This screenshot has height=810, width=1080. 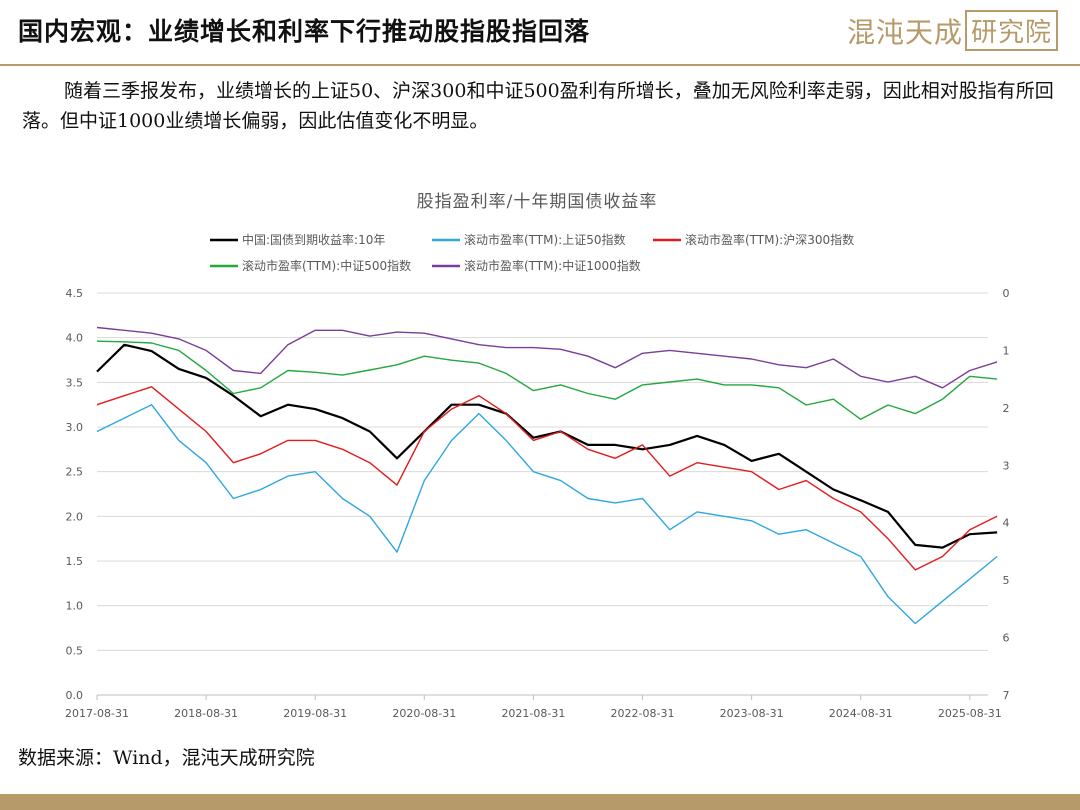 I want to click on x-tick-label: 2020-08-31, so click(x=424, y=713).